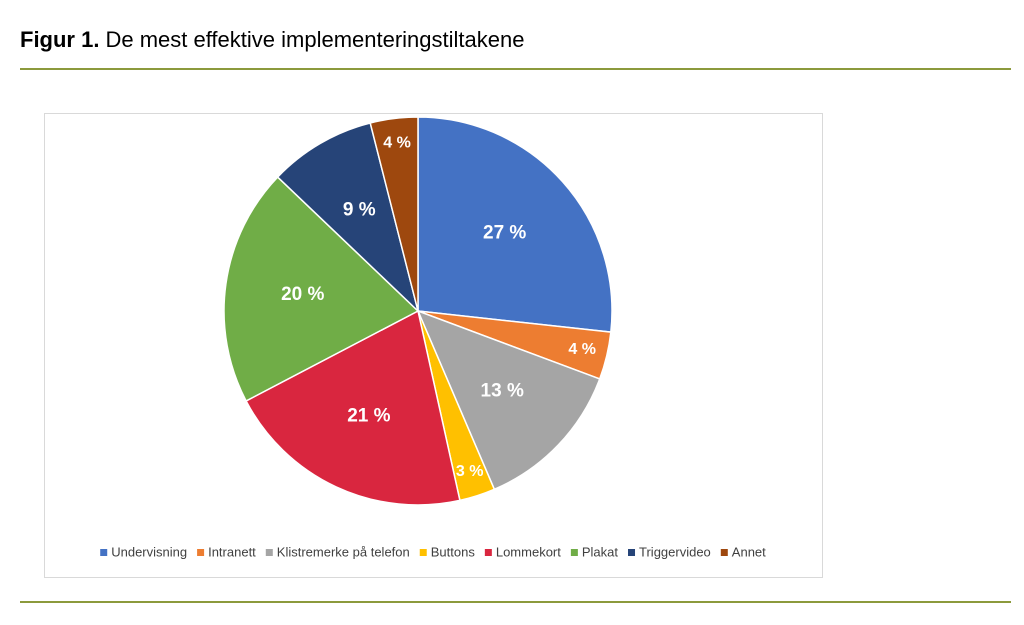 The width and height of the screenshot is (1024, 625). What do you see at coordinates (359, 210) in the screenshot?
I see `data-label: 9 %` at bounding box center [359, 210].